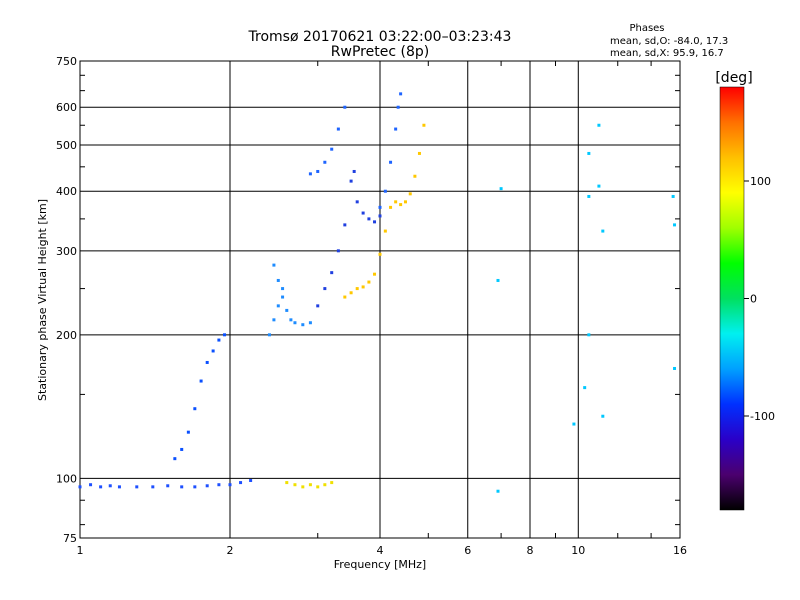 The height and width of the screenshot is (600, 800). What do you see at coordinates (66, 61) in the screenshot?
I see `y-tick-label: 750` at bounding box center [66, 61].